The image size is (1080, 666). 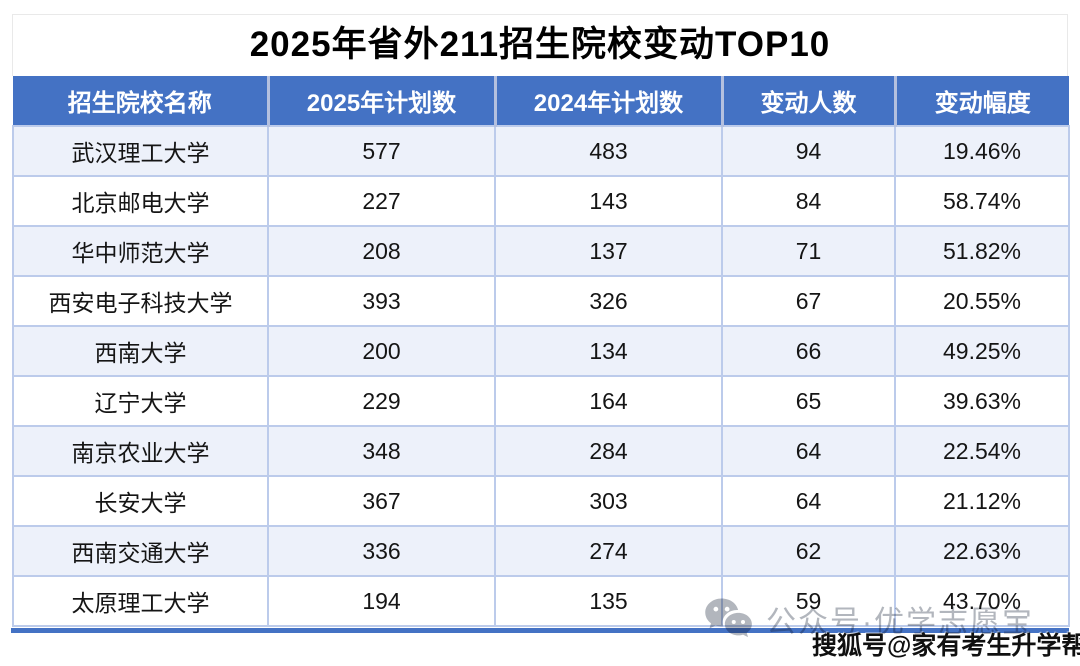 I want to click on table-row: 长安大学 367 303 64 21.12%, so click(x=541, y=501).